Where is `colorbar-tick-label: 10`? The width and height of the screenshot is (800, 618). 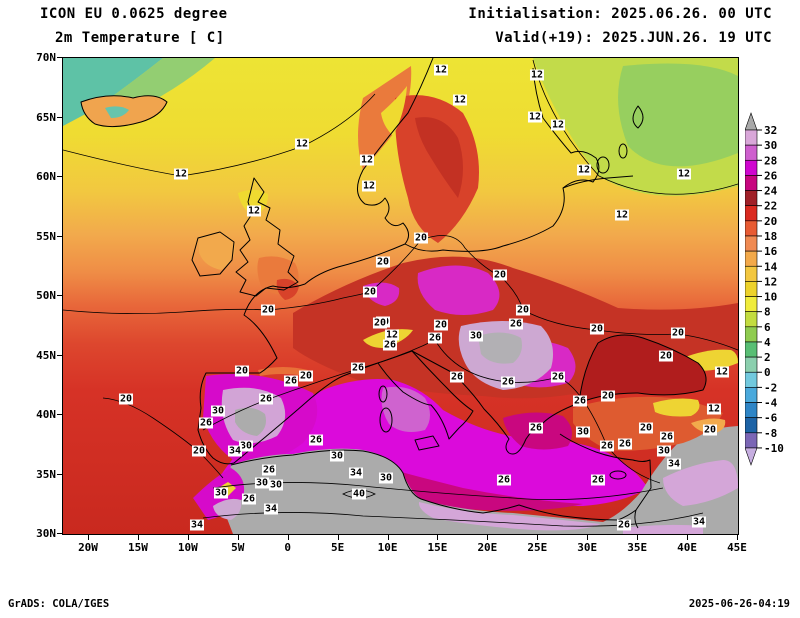 colorbar-tick-label: 10 is located at coordinates (770, 297).